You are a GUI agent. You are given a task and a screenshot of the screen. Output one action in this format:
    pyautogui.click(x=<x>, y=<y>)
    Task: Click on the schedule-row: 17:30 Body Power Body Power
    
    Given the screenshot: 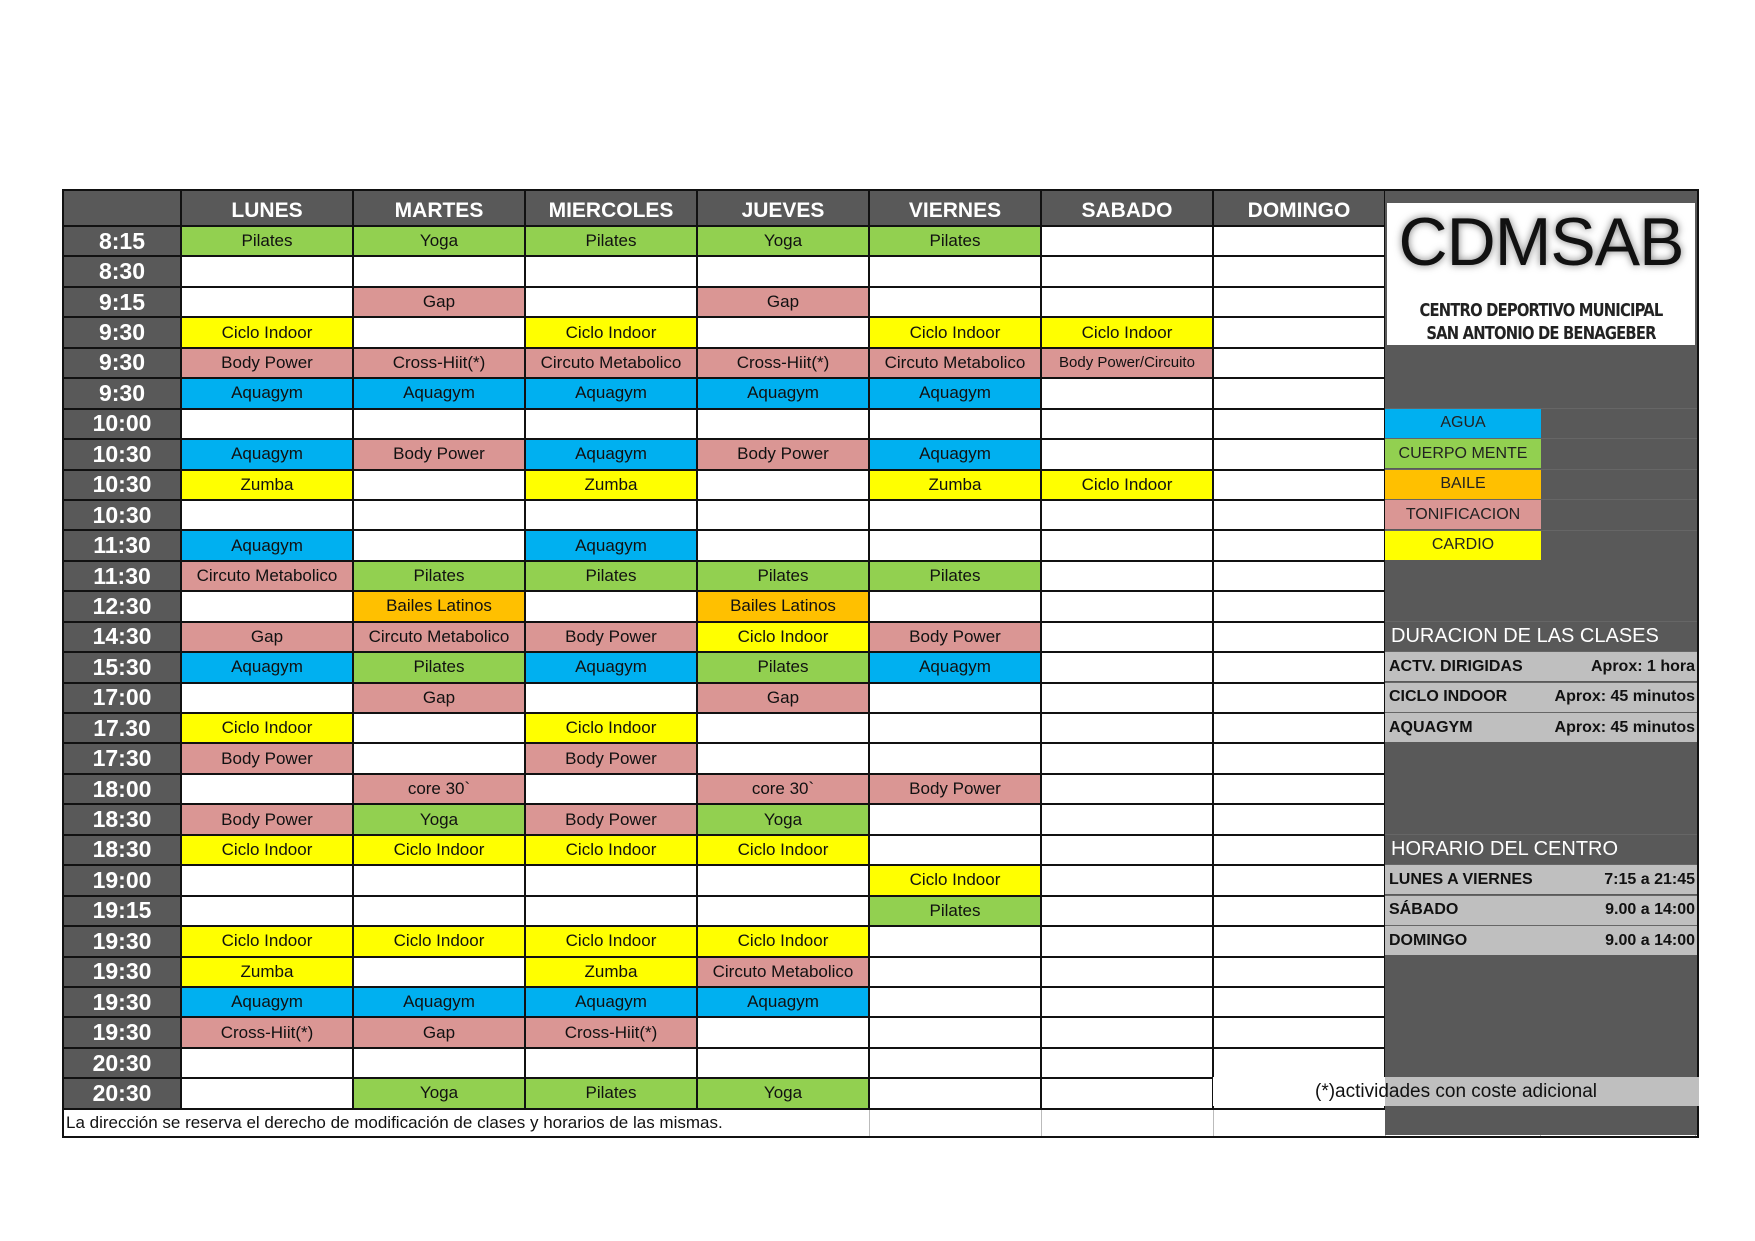 What is the action you would take?
    pyautogui.click(x=880, y=759)
    